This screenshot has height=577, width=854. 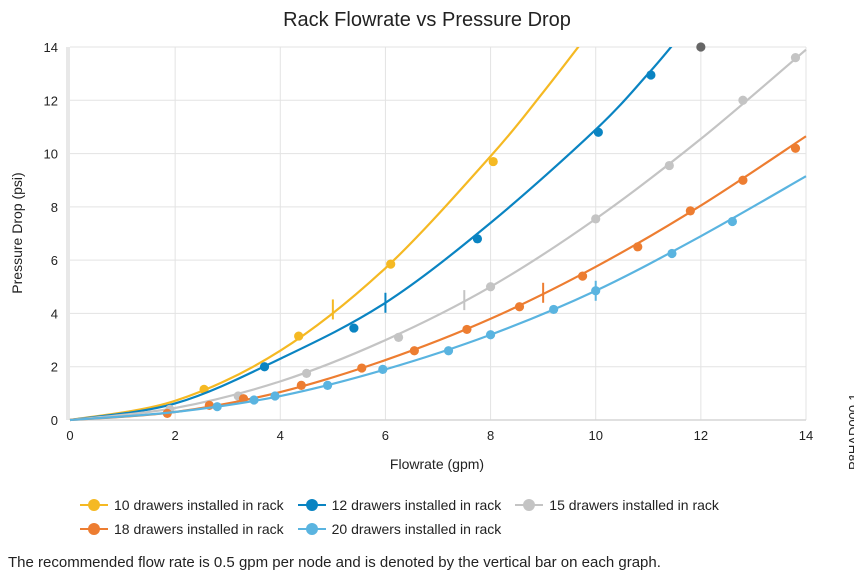 What do you see at coordinates (850, 431) in the screenshot?
I see `figure-id: P8HAD000-1` at bounding box center [850, 431].